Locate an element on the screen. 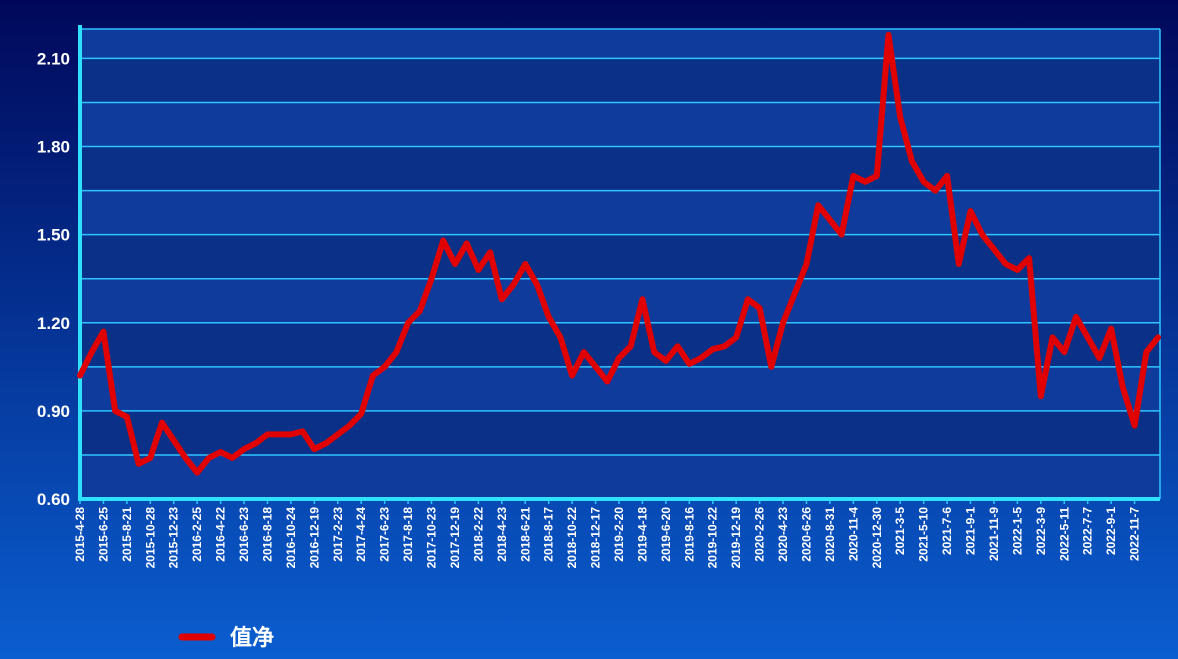  x-tick-label: 2015-4-28 is located at coordinates (80, 534).